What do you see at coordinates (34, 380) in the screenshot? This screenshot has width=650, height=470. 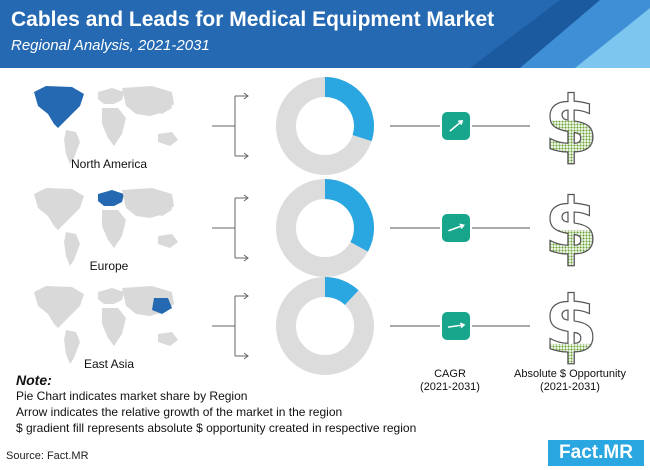 I see `note-title: Note:` at bounding box center [34, 380].